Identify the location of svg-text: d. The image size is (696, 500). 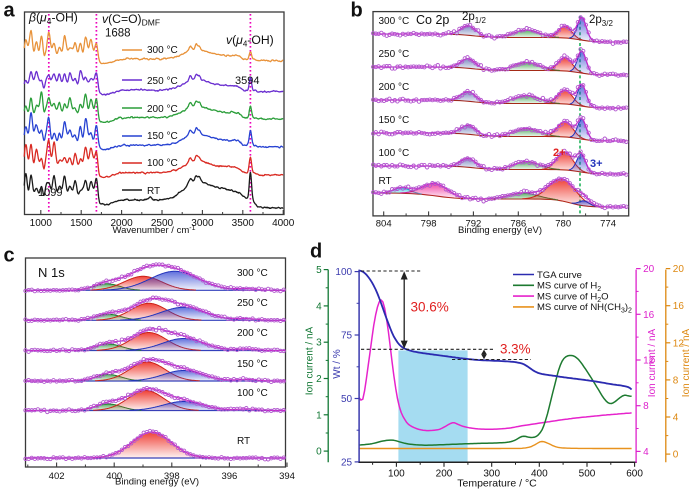
(316, 252).